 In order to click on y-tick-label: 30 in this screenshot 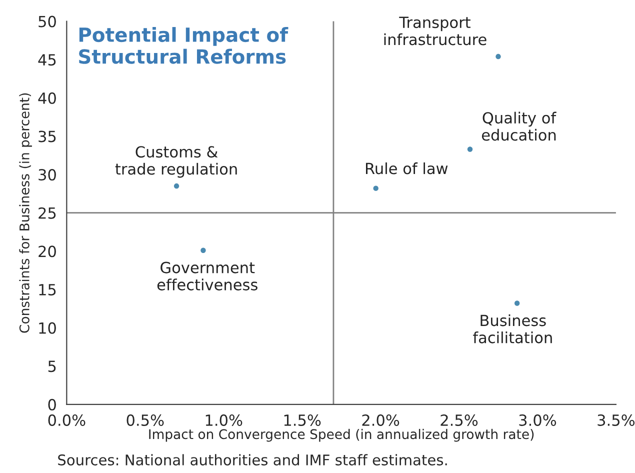, I will do `click(47, 175)`.